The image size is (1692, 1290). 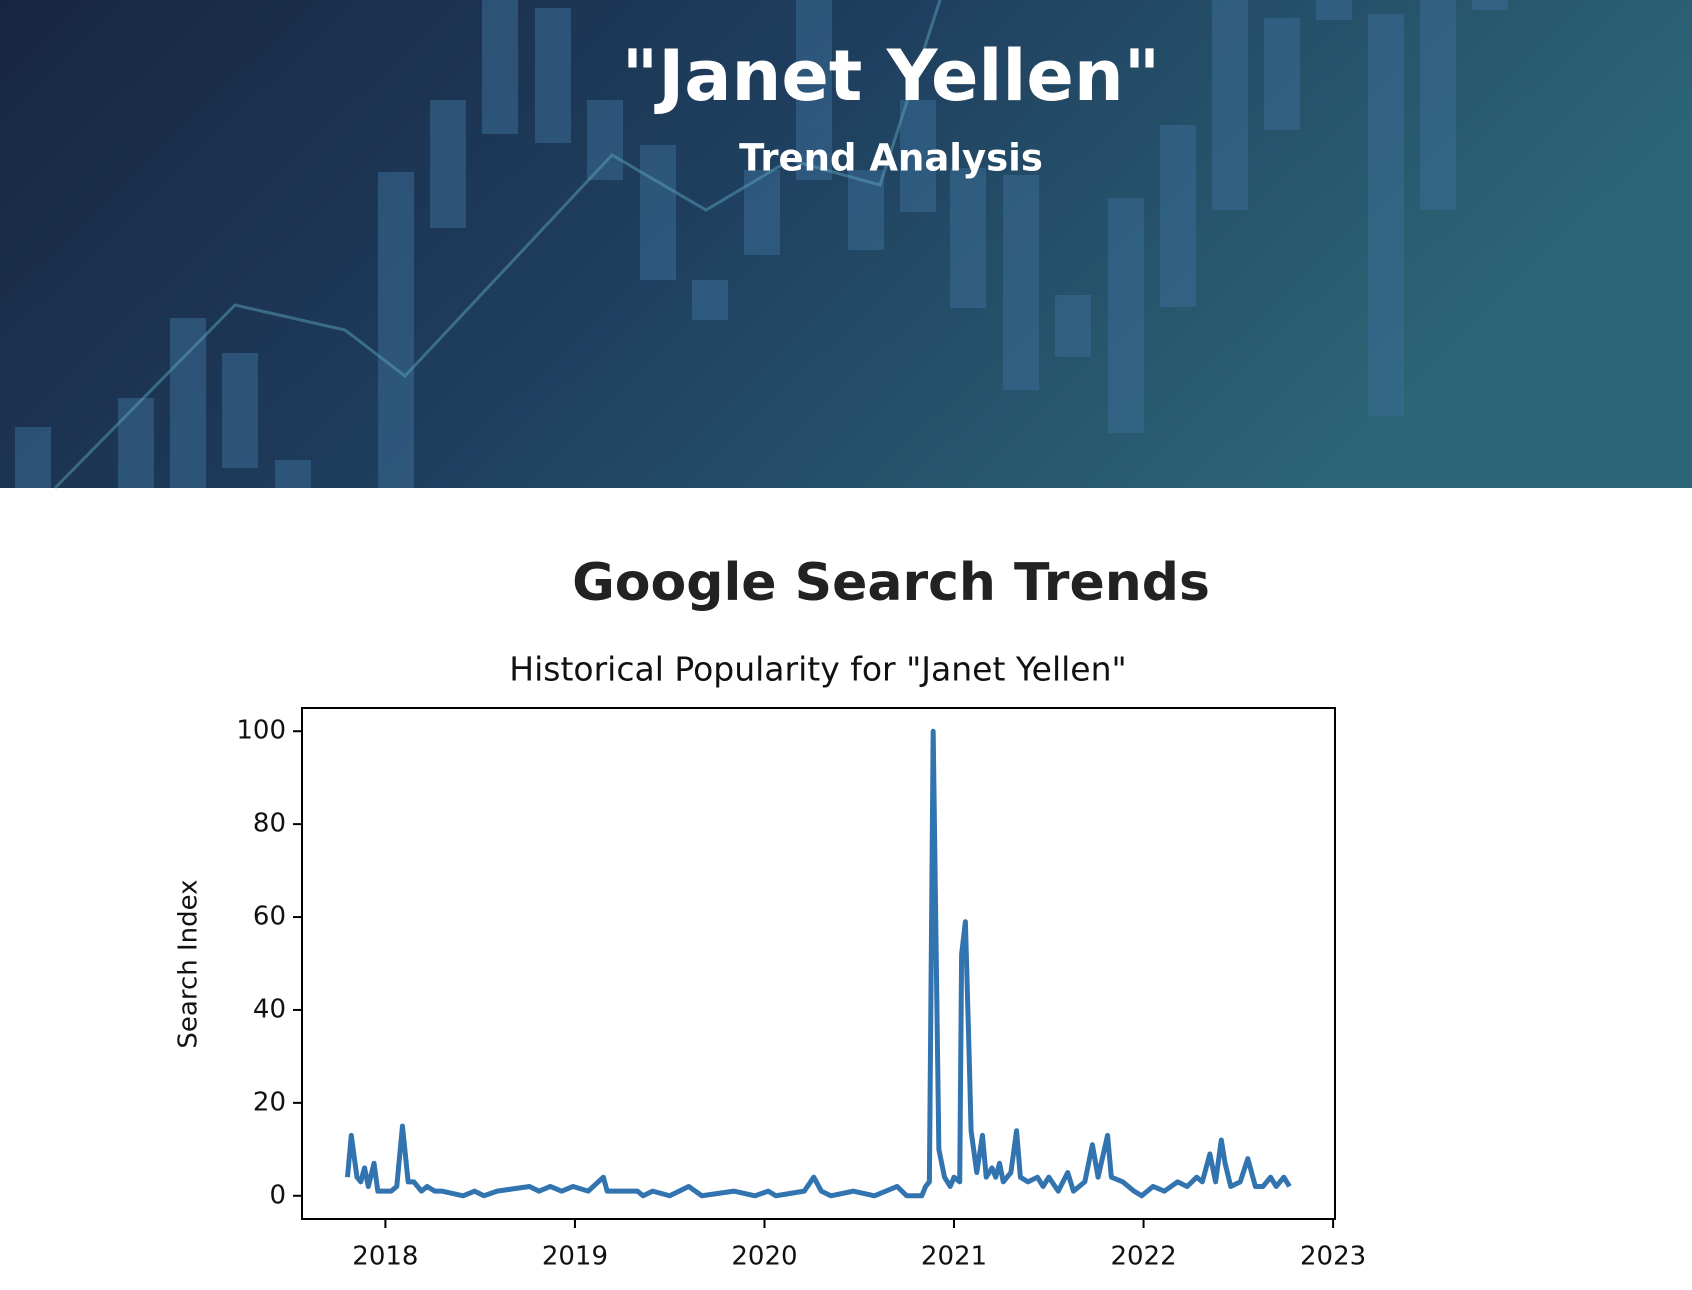 I want to click on y-tick-label: 40, so click(x=269, y=1009).